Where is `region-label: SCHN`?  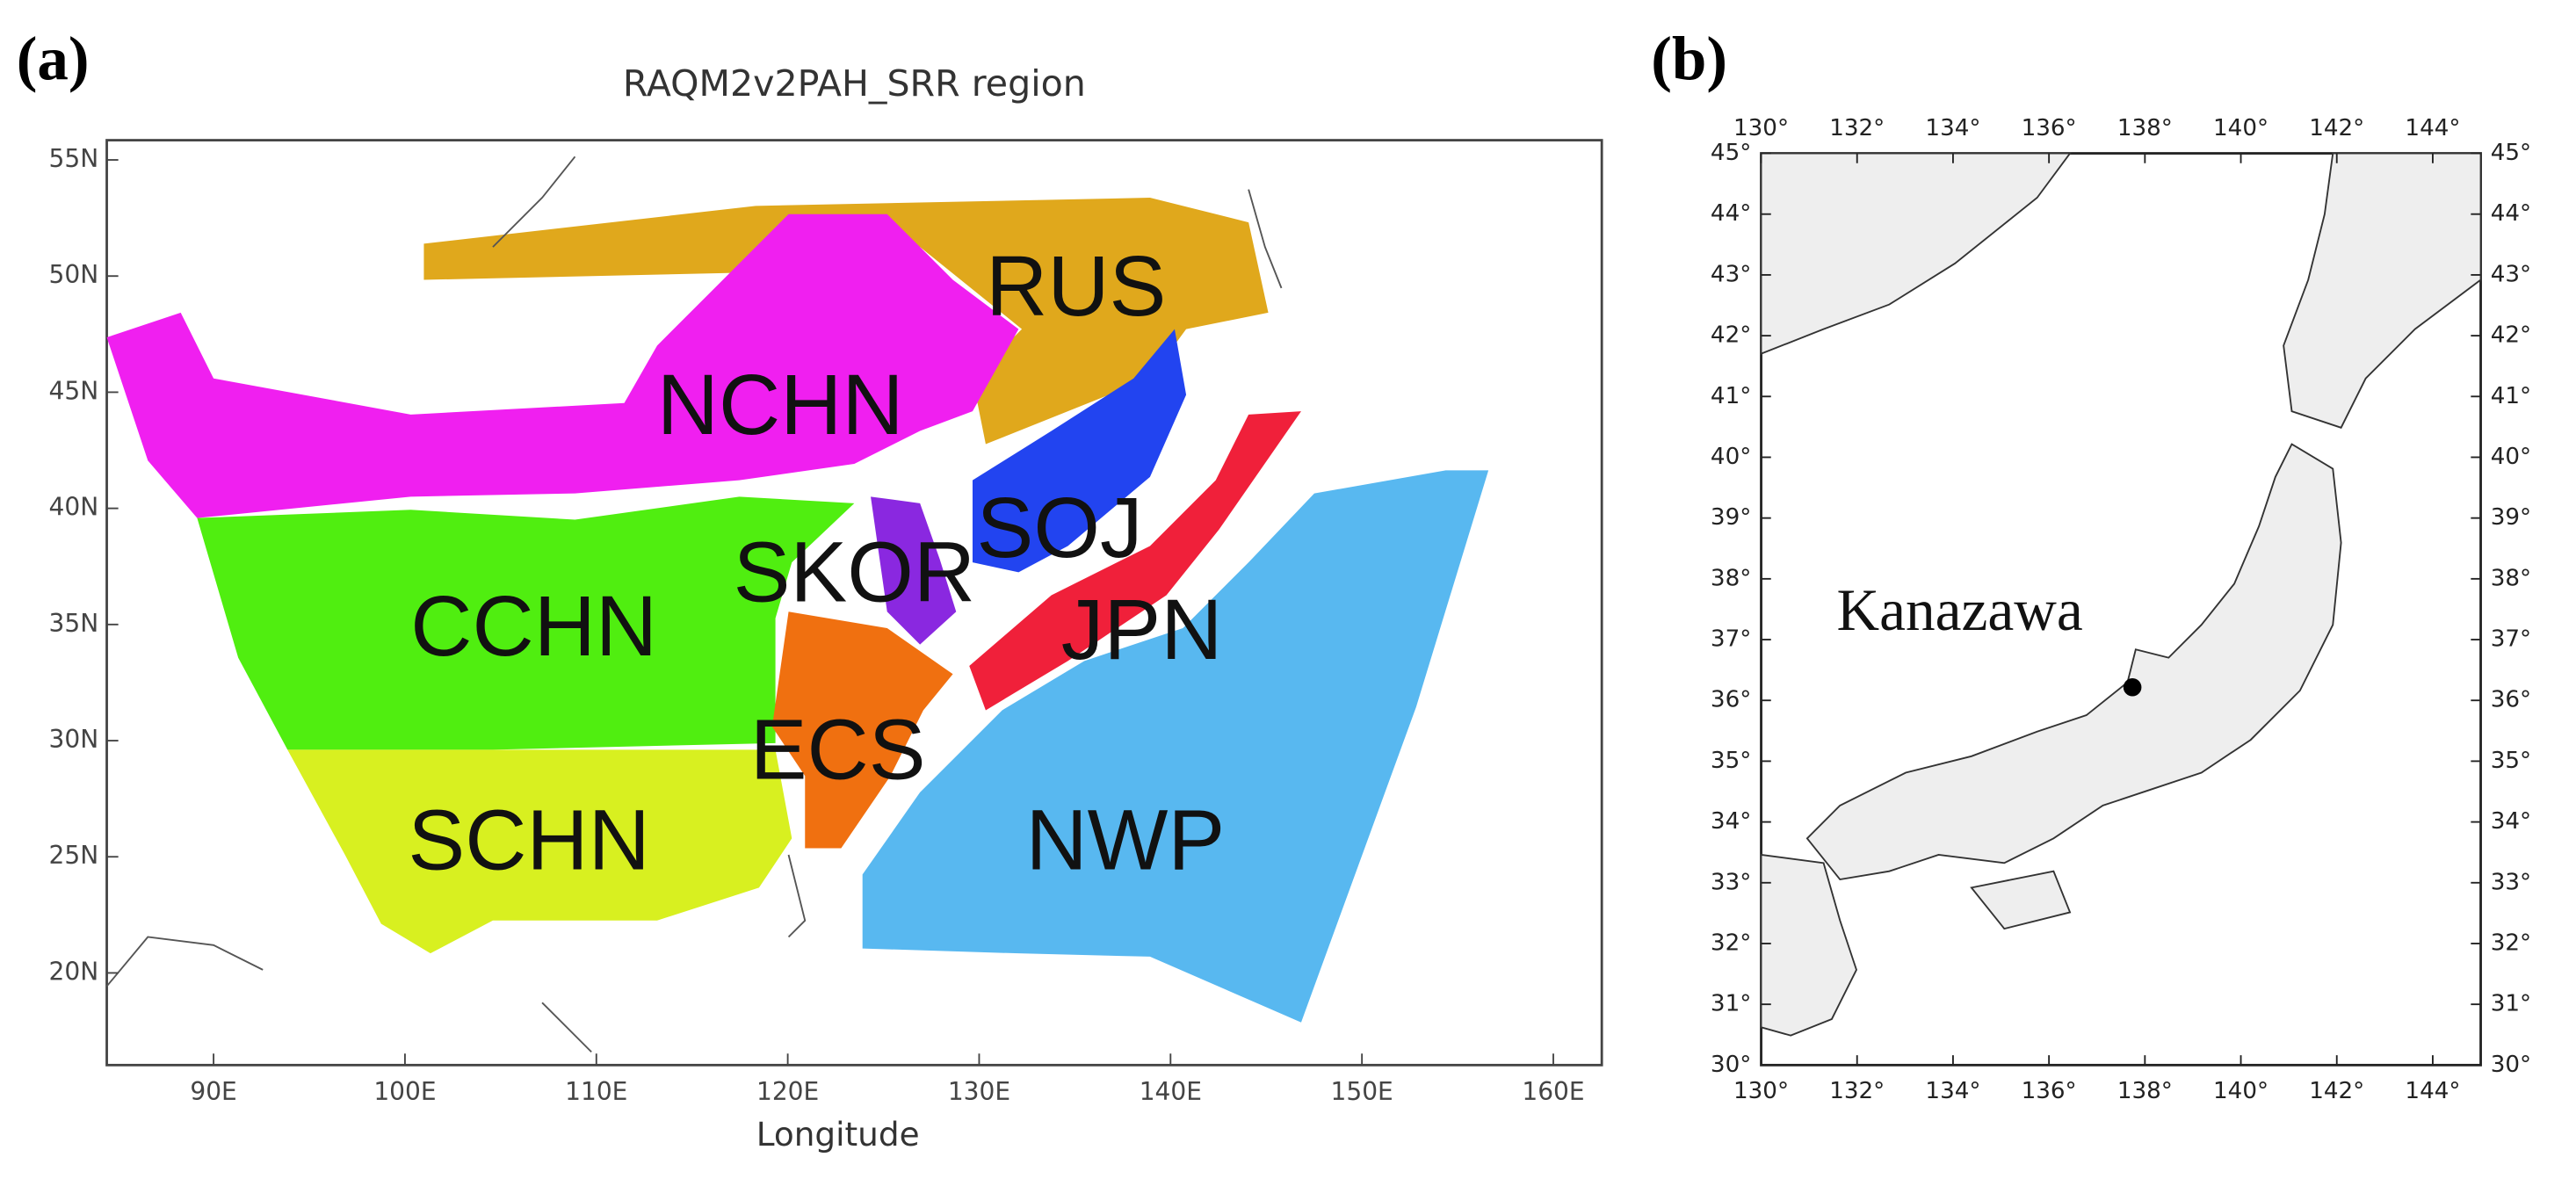
region-label: SCHN is located at coordinates (528, 839).